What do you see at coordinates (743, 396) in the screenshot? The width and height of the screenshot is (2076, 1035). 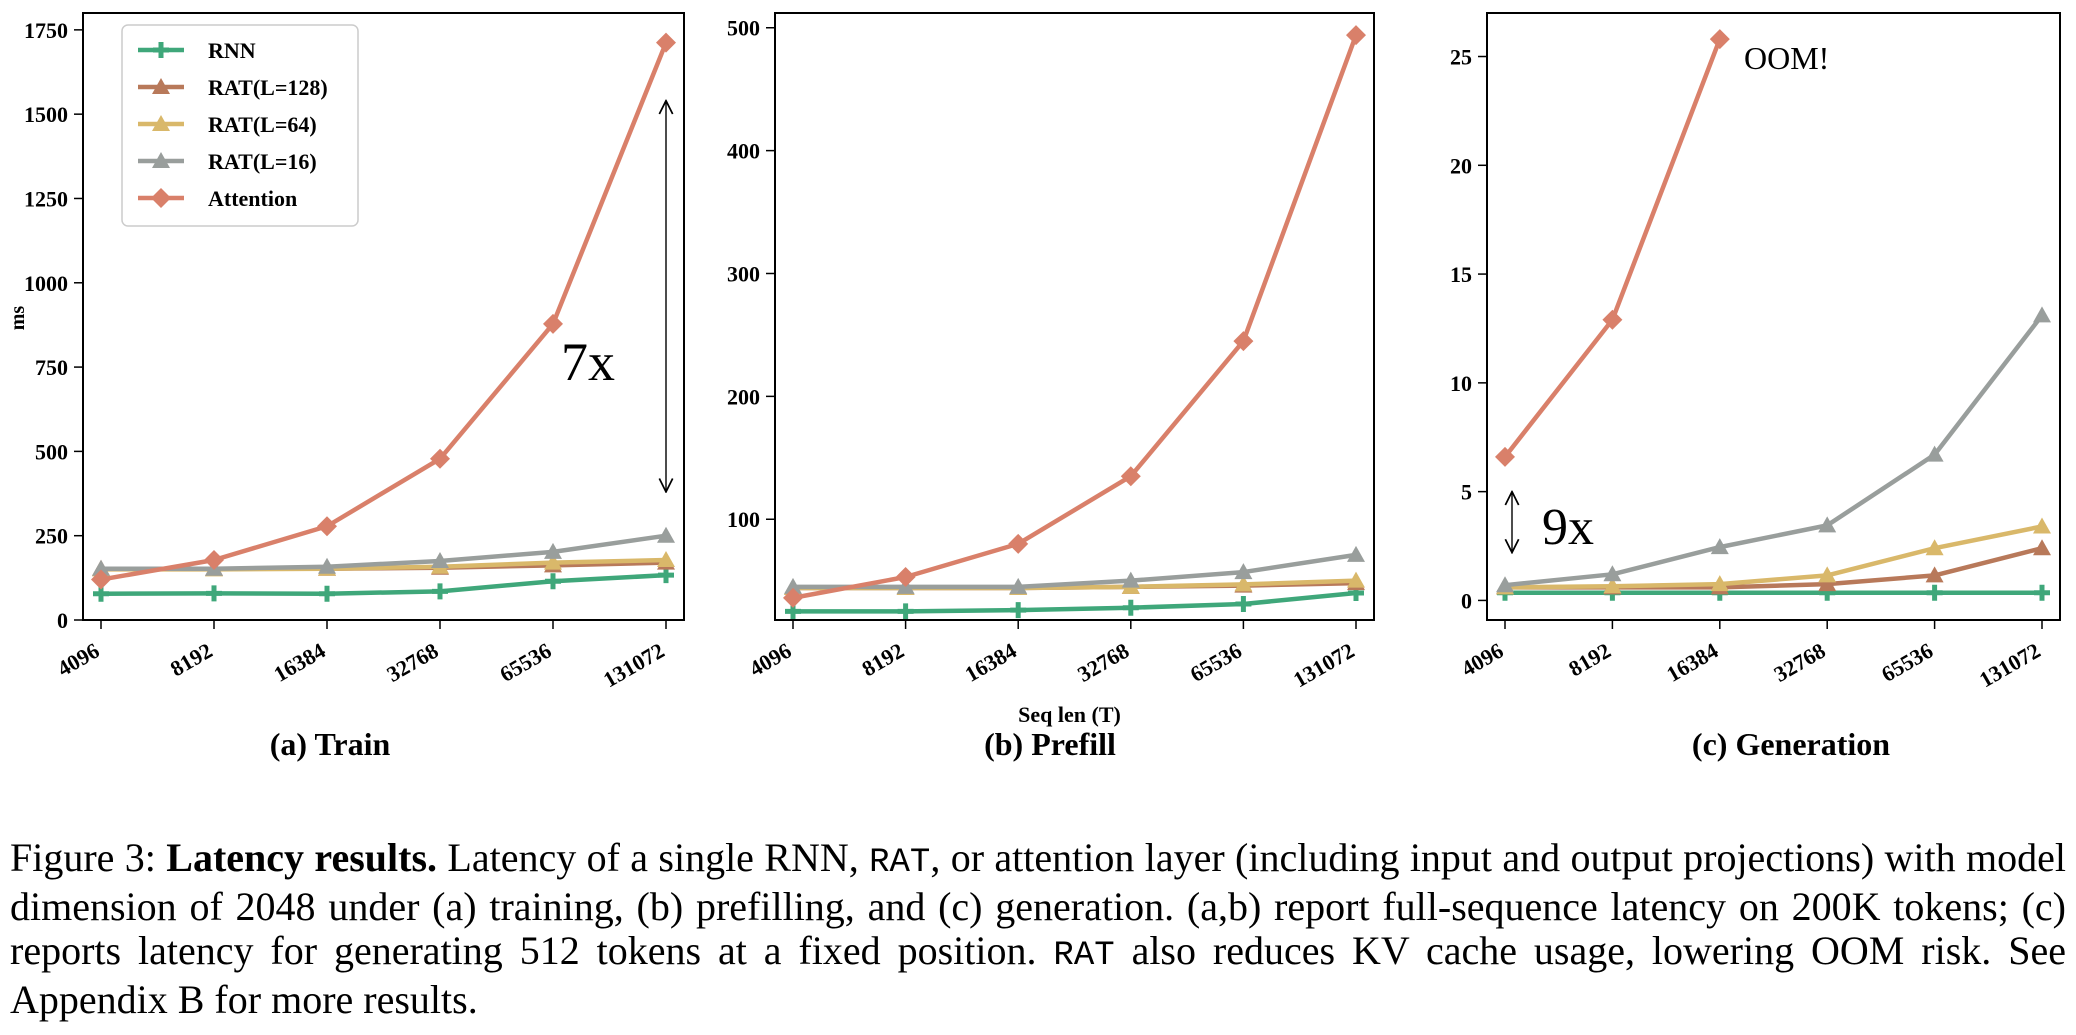 I see `y-tick-label: 200` at bounding box center [743, 396].